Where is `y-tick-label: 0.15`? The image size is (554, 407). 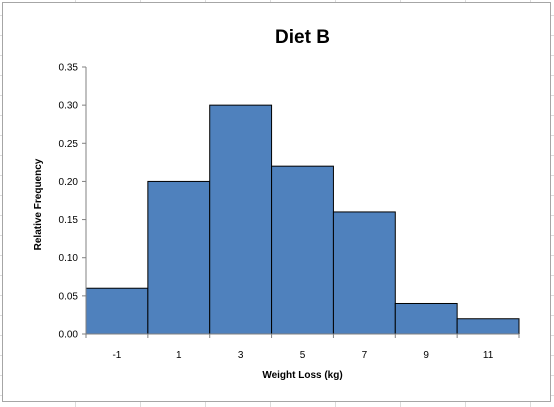
y-tick-label: 0.15 is located at coordinates (69, 220).